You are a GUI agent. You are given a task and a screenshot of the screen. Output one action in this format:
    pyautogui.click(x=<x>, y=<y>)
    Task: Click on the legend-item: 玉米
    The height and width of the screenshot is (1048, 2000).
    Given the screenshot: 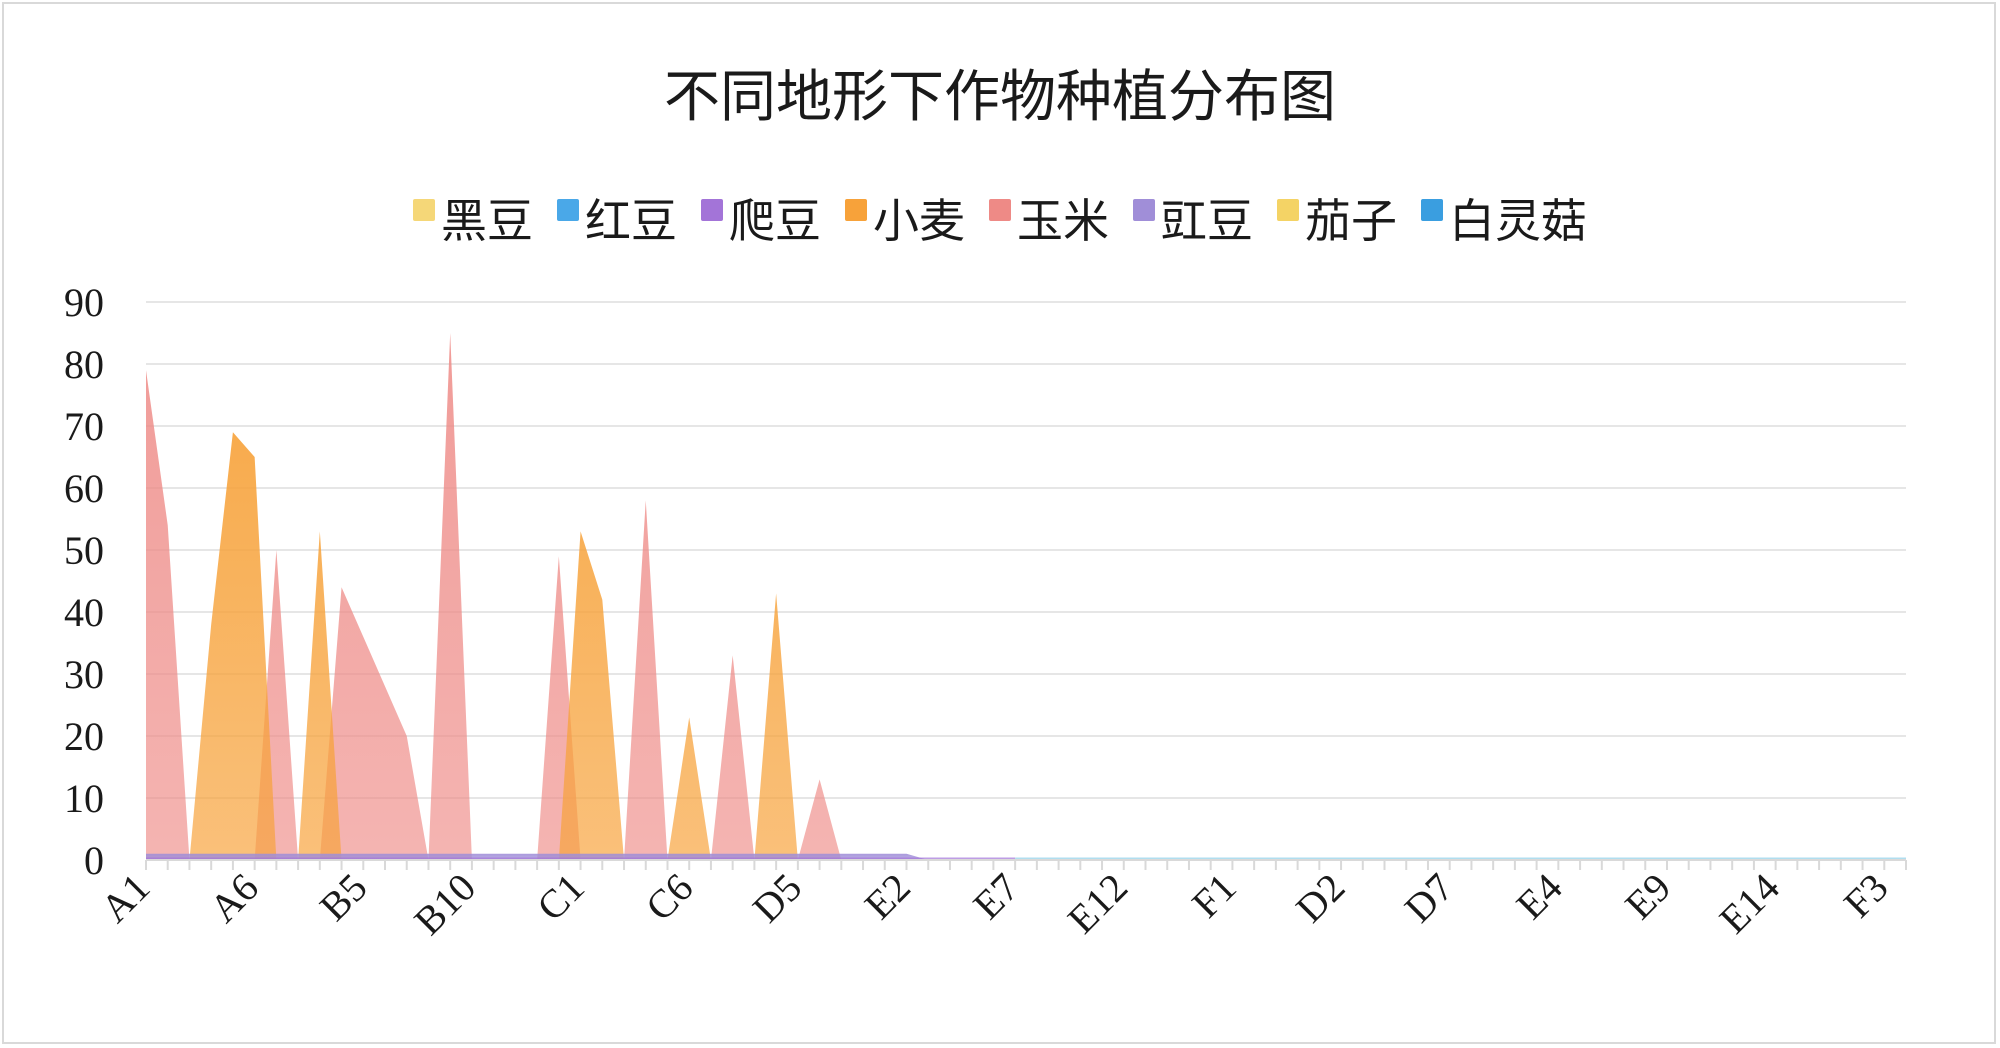 What is the action you would take?
    pyautogui.click(x=1049, y=221)
    